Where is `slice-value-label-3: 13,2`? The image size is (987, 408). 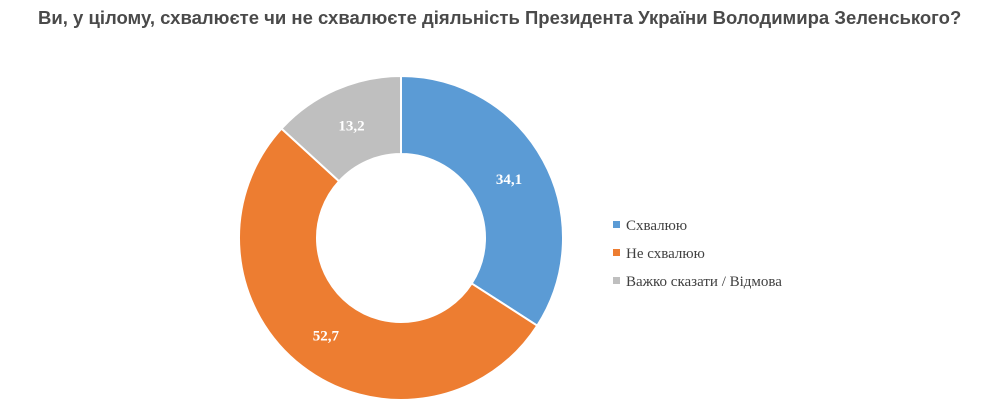 slice-value-label-3: 13,2 is located at coordinates (351, 126).